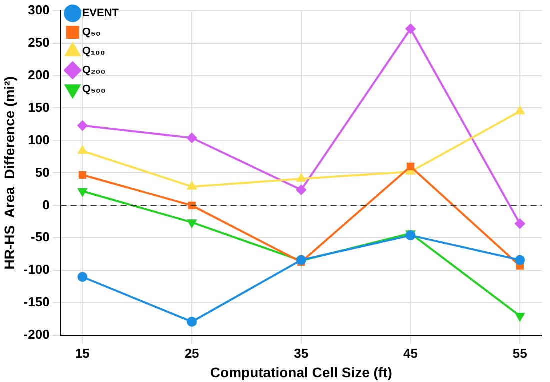  What do you see at coordinates (39, 42) in the screenshot?
I see `y-tick-label: 250` at bounding box center [39, 42].